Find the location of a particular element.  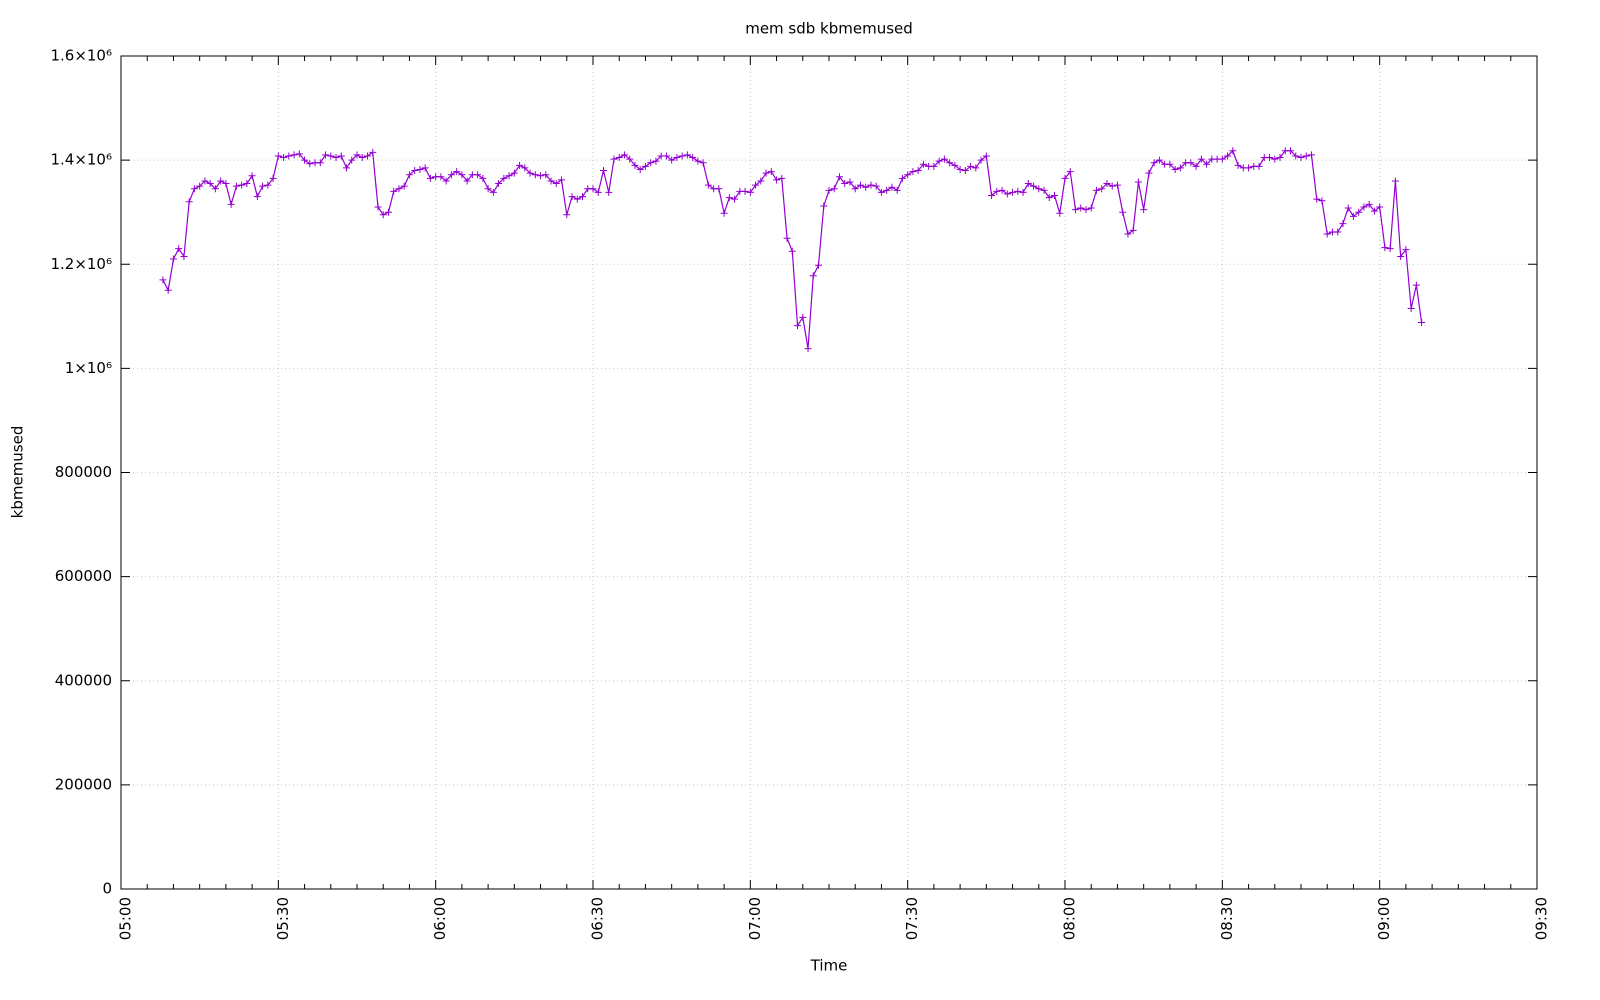

chart-title: mem sdb kbmemused is located at coordinates (829, 29).